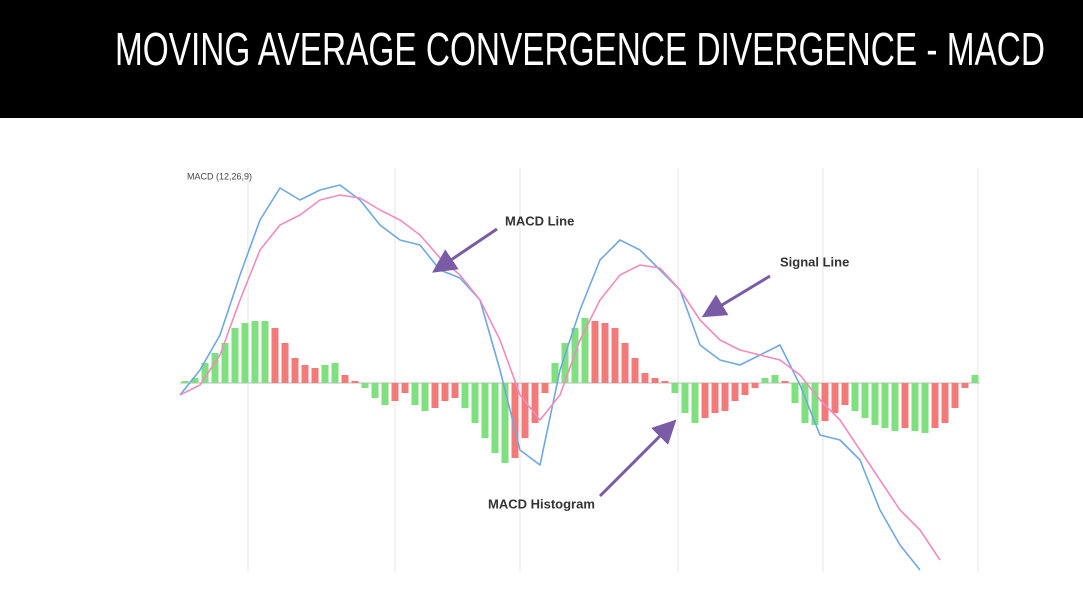  Describe the element at coordinates (219, 176) in the screenshot. I see `indicator-label: MACD (12,26,9)` at that location.